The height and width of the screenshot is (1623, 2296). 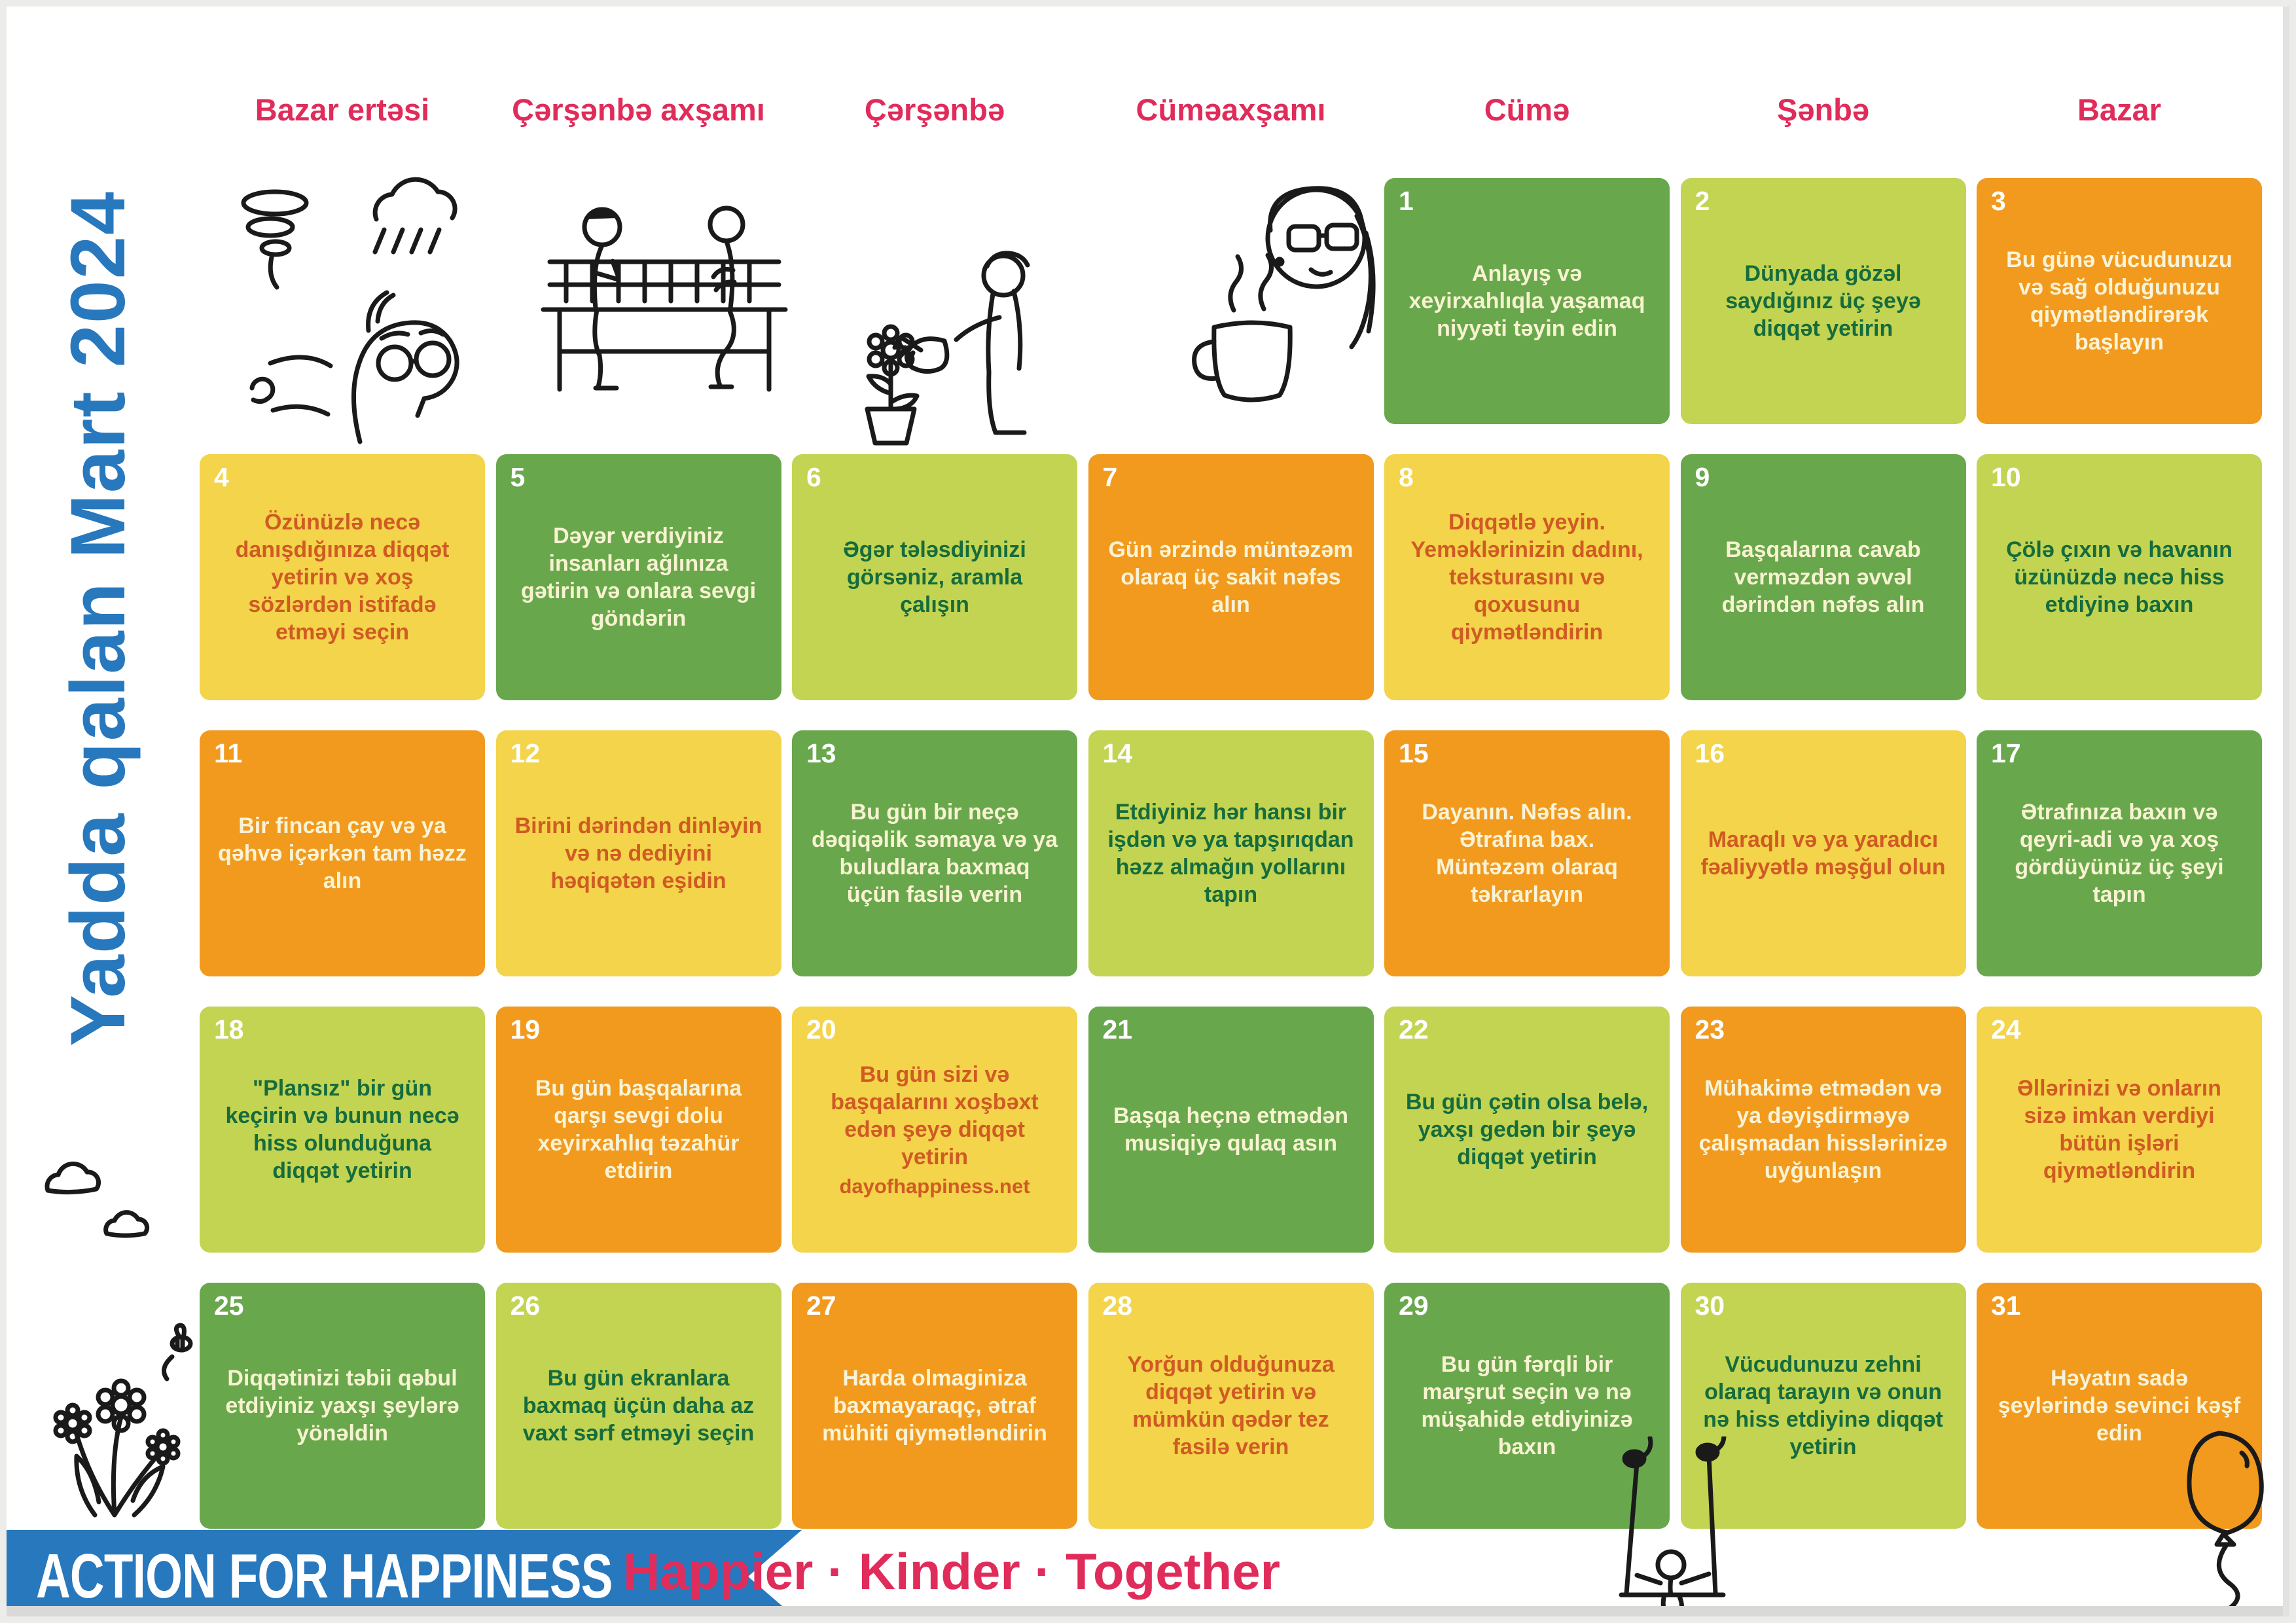 What do you see at coordinates (1117, 1306) in the screenshot?
I see `day-number: 28` at bounding box center [1117, 1306].